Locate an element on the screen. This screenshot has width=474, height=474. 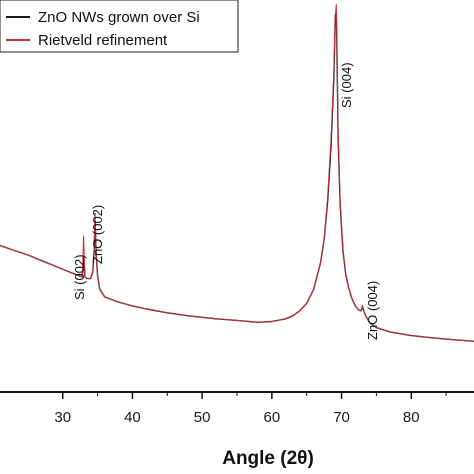
peak-label-0: Si (002) is located at coordinates (79, 277).